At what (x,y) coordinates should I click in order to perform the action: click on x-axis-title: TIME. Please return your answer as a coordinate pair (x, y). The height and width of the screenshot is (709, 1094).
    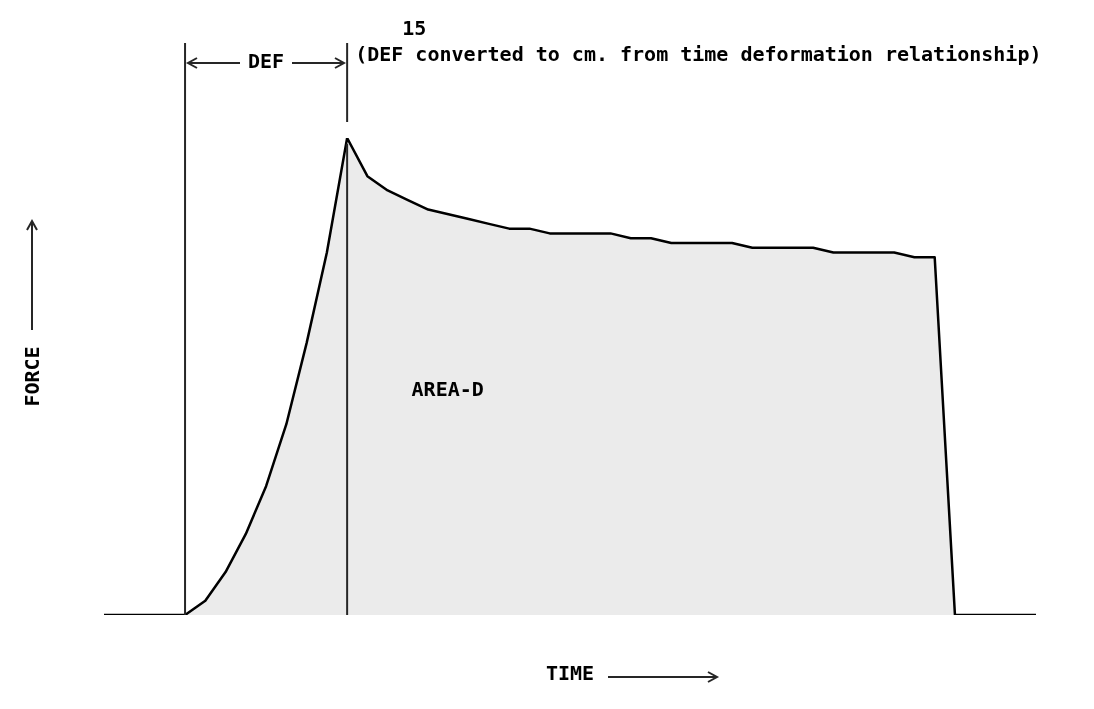
    Looking at the image, I should click on (570, 673).